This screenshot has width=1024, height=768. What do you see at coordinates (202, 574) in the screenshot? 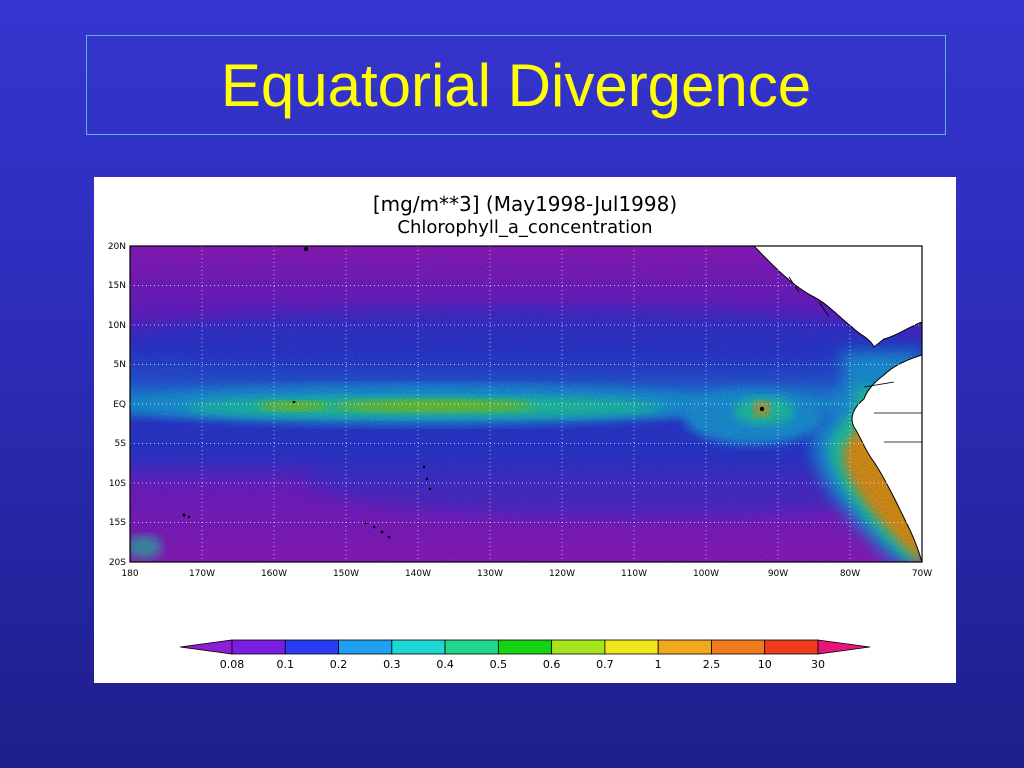
I see `lon-tick-170w: 170W` at bounding box center [202, 574].